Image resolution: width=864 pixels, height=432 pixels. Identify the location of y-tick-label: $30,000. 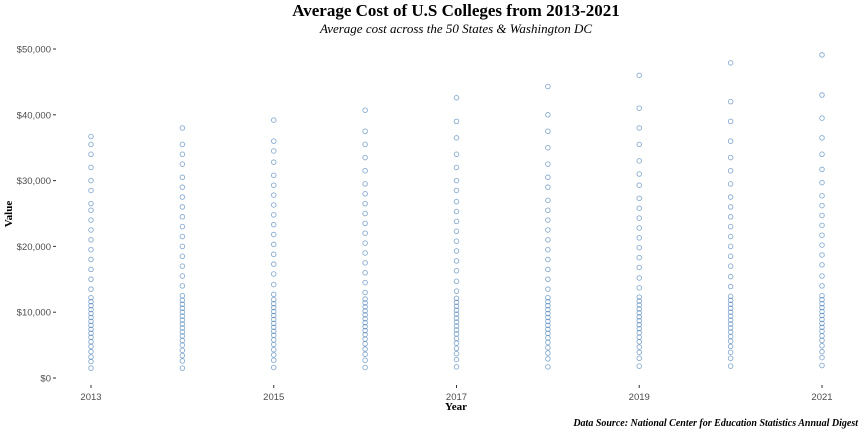
(34, 181).